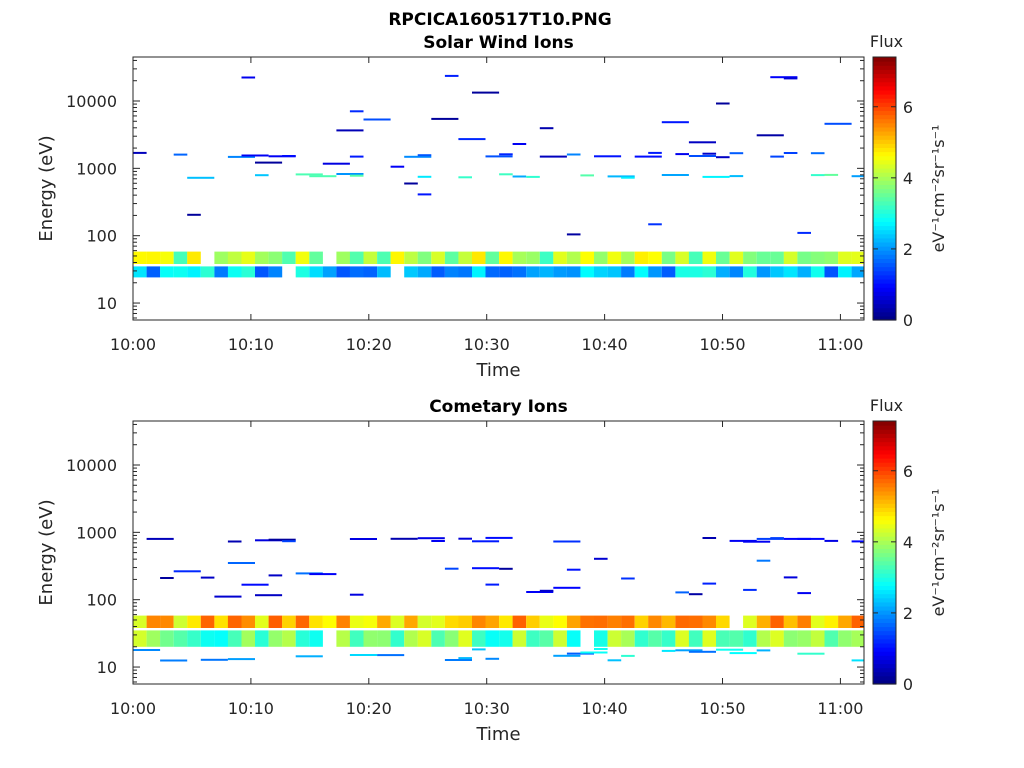  What do you see at coordinates (101, 600) in the screenshot?
I see `y-tick-label: 100` at bounding box center [101, 600].